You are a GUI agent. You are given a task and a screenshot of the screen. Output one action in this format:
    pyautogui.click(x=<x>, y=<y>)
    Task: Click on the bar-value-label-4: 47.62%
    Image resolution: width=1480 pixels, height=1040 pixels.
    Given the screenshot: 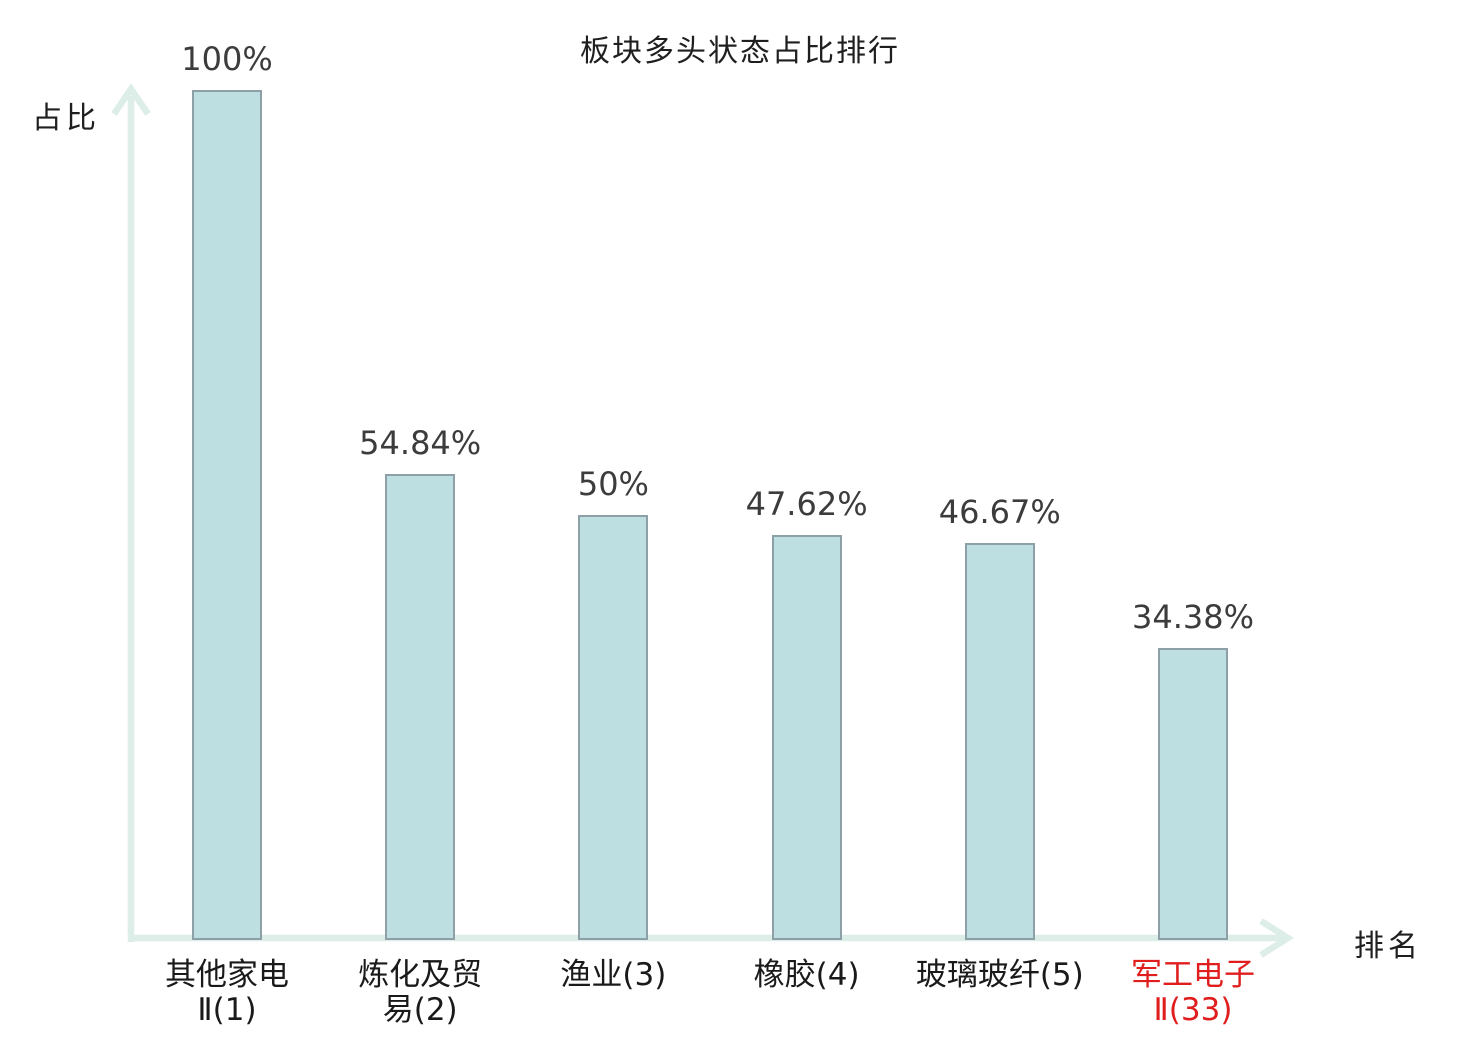 What is the action you would take?
    pyautogui.click(x=806, y=504)
    